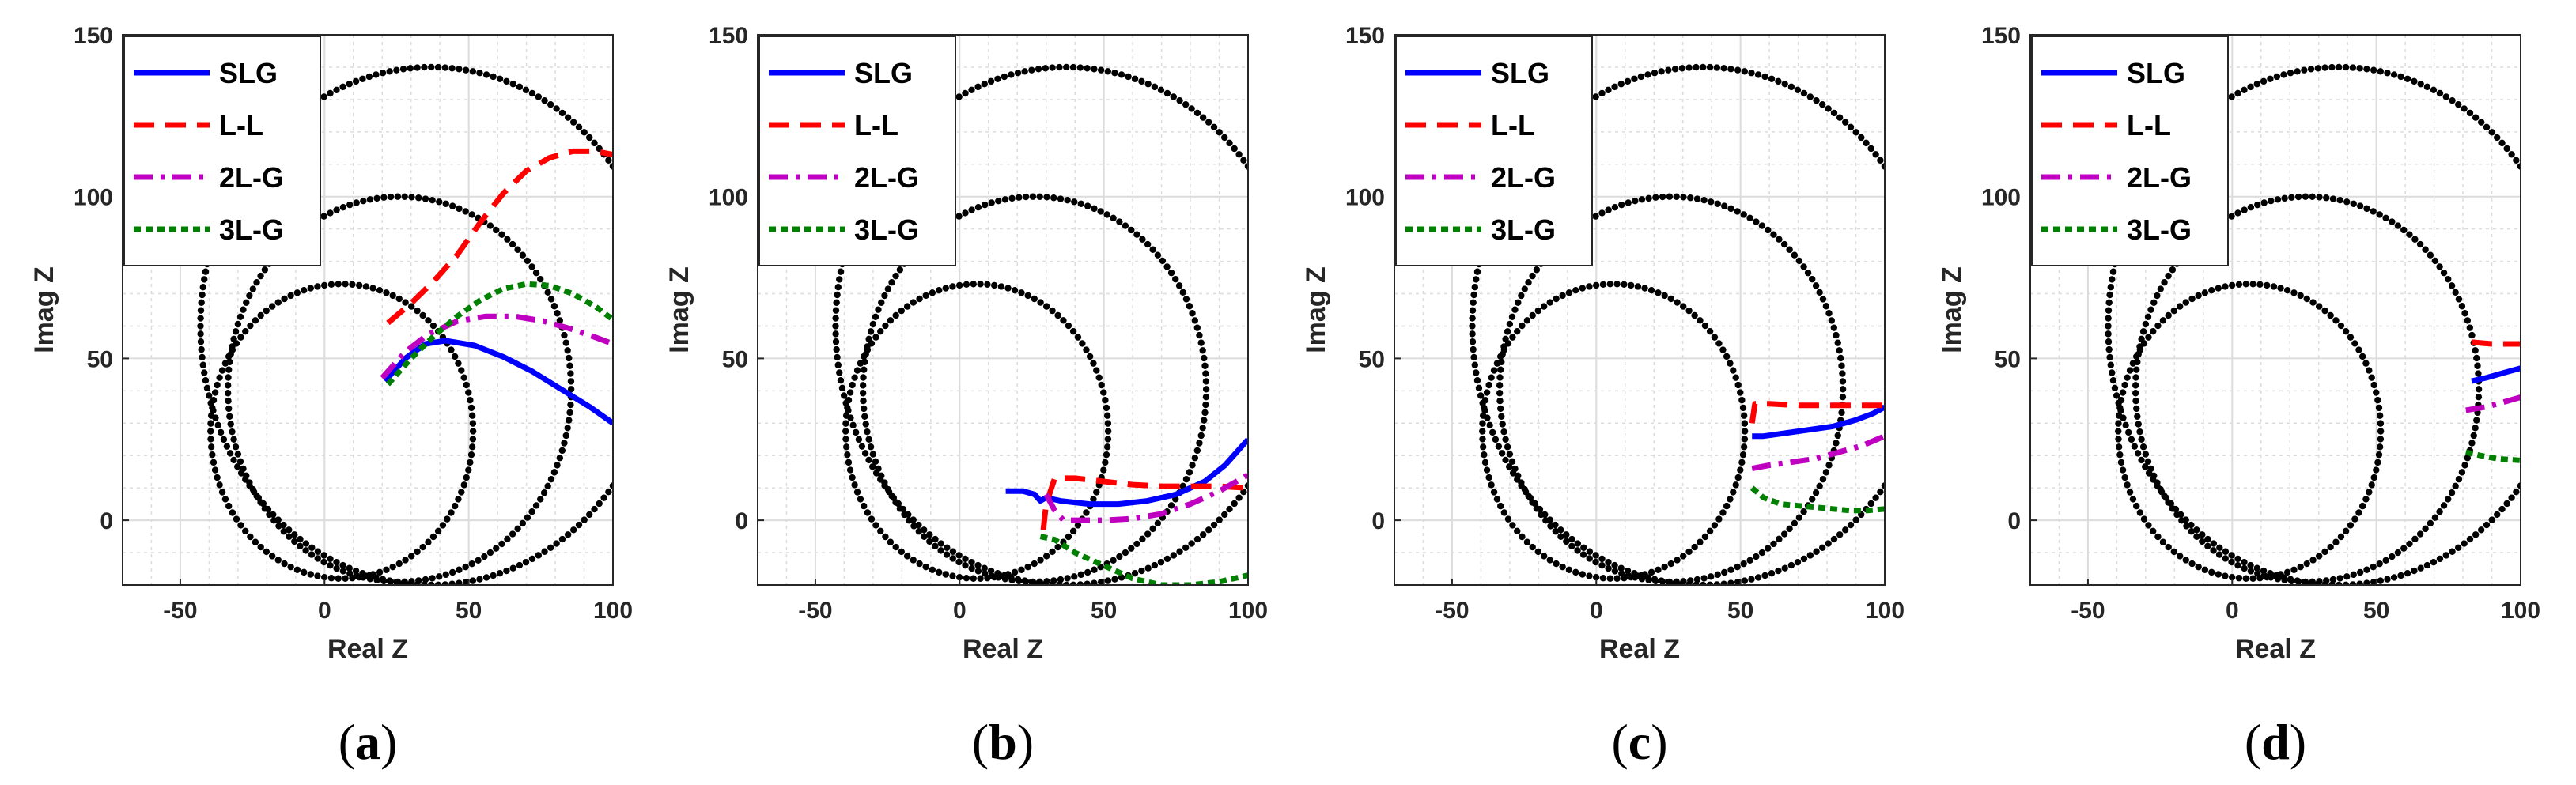 The width and height of the screenshot is (2576, 785). Describe the element at coordinates (1513, 125) in the screenshot. I see `legend-label-L-L: L-L` at that location.